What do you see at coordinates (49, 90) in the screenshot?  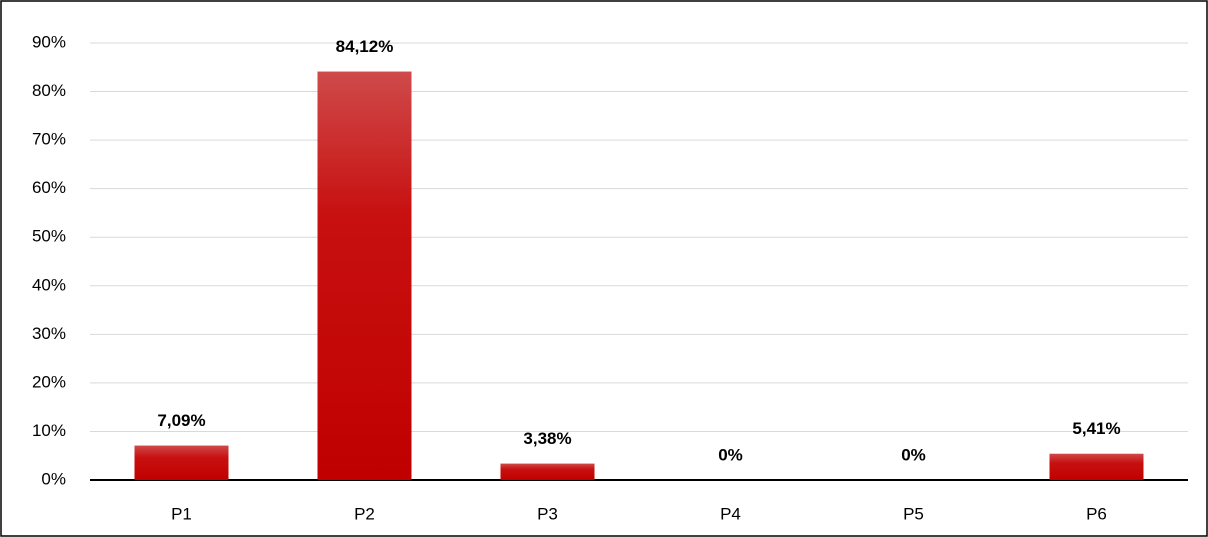 I see `y-tick-label: 80%` at bounding box center [49, 90].